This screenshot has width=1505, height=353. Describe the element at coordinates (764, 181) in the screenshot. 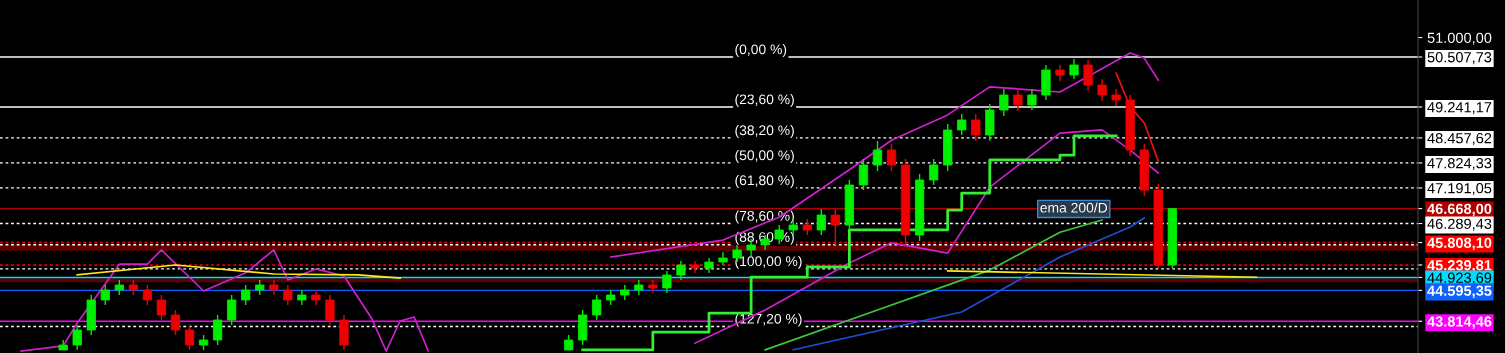

I see `annotation: (61,80 %)` at that location.